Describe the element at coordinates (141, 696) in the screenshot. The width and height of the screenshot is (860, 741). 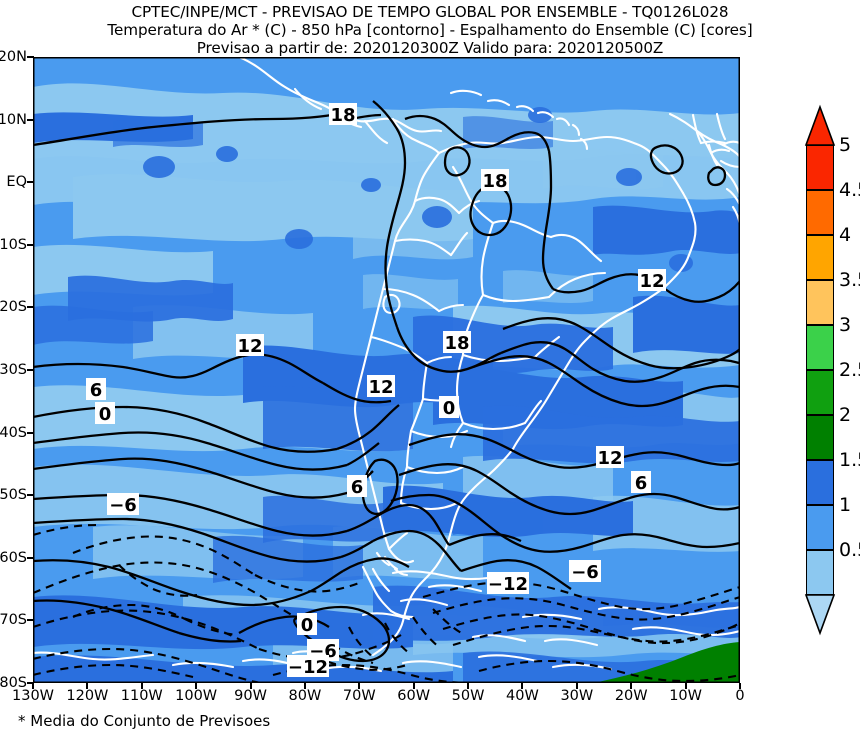
I see `x-axis-tick-label: 110W` at that location.